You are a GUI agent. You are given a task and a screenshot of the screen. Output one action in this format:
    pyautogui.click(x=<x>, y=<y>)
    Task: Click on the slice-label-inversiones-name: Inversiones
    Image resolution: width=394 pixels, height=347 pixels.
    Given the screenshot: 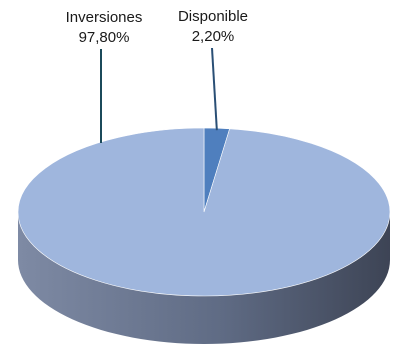 What is the action you would take?
    pyautogui.click(x=104, y=17)
    